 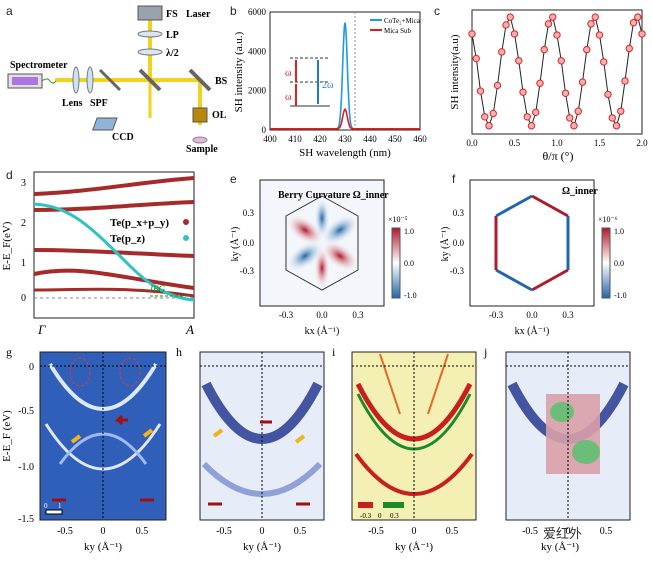 What do you see at coordinates (560, 547) in the screenshot?
I see `panel-j-xlabel: ky (Å⁻¹)` at bounding box center [560, 547].